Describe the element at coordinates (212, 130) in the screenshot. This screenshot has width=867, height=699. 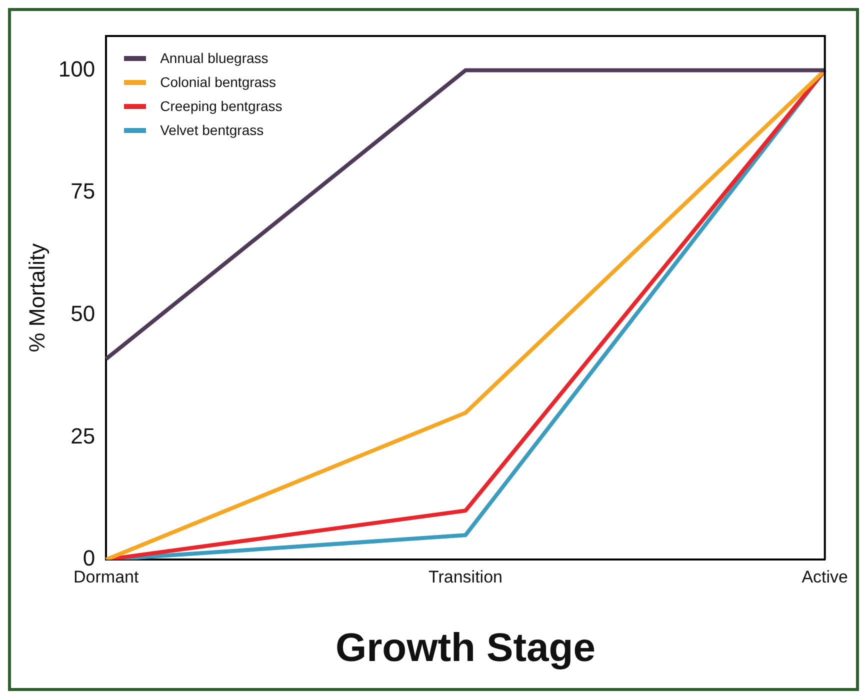
I see `legend-label: Velvet bentgrass` at that location.